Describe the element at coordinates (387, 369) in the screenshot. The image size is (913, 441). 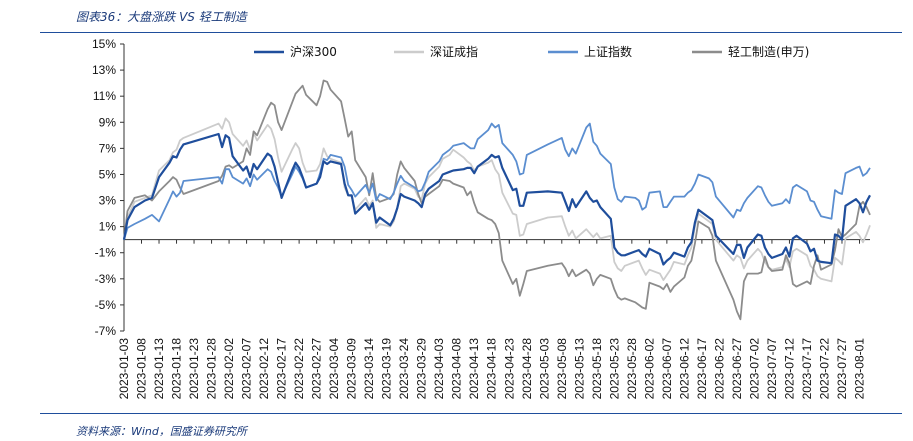
I see `x-tick-label: 2023-03-19` at that location.